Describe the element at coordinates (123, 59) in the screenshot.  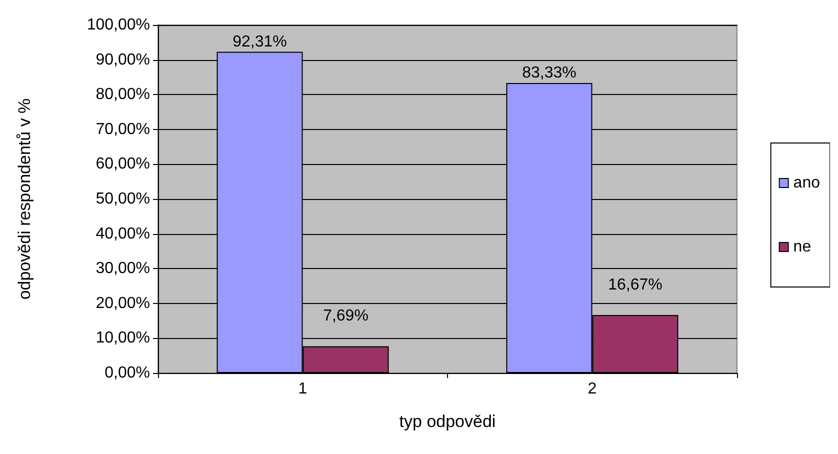
I see `y-tick-label: 90,00%` at that location.